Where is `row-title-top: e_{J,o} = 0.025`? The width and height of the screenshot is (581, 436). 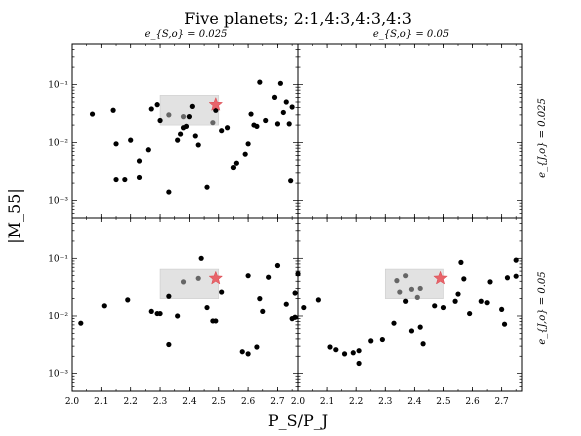 row-title-top: e_{J,o} = 0.025 is located at coordinates (542, 138).